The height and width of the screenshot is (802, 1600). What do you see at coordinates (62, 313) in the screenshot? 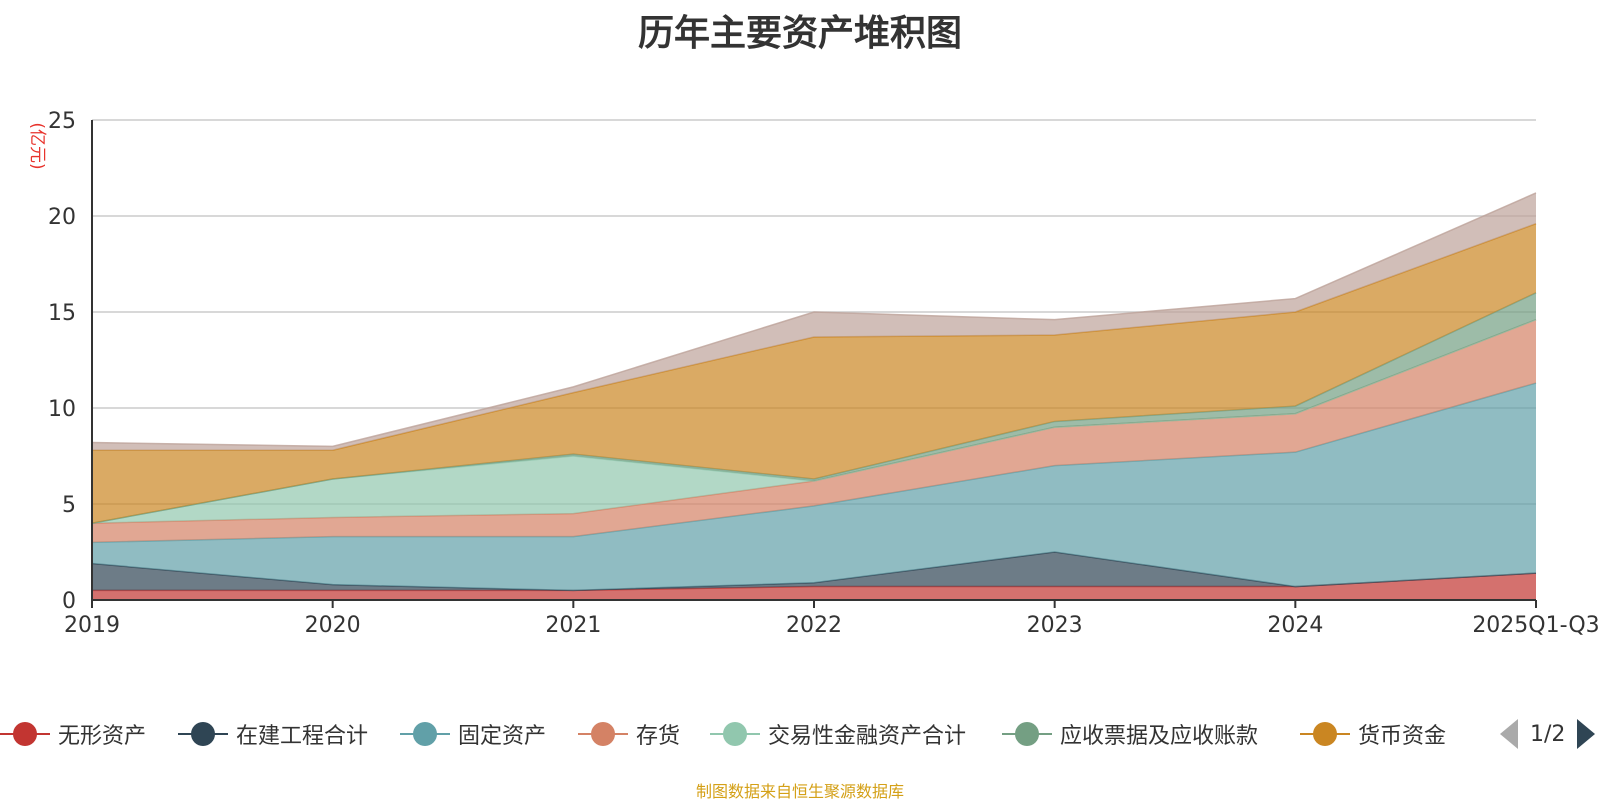
I see `y-tick-label: 15` at bounding box center [62, 313].